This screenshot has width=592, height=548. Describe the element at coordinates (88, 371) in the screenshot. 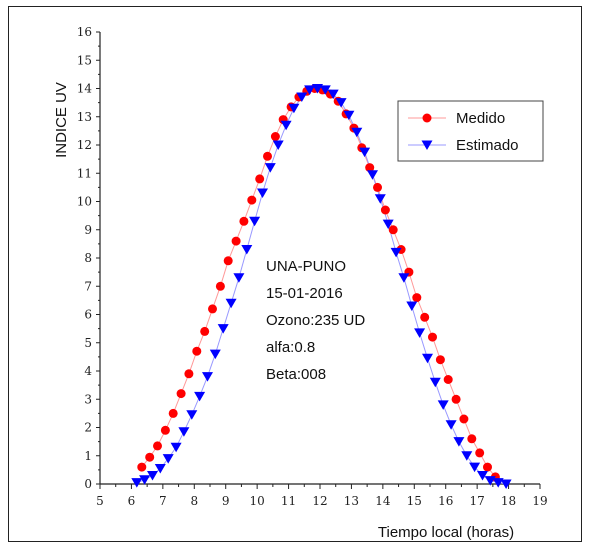

I see `y-tick-label: 4` at that location.